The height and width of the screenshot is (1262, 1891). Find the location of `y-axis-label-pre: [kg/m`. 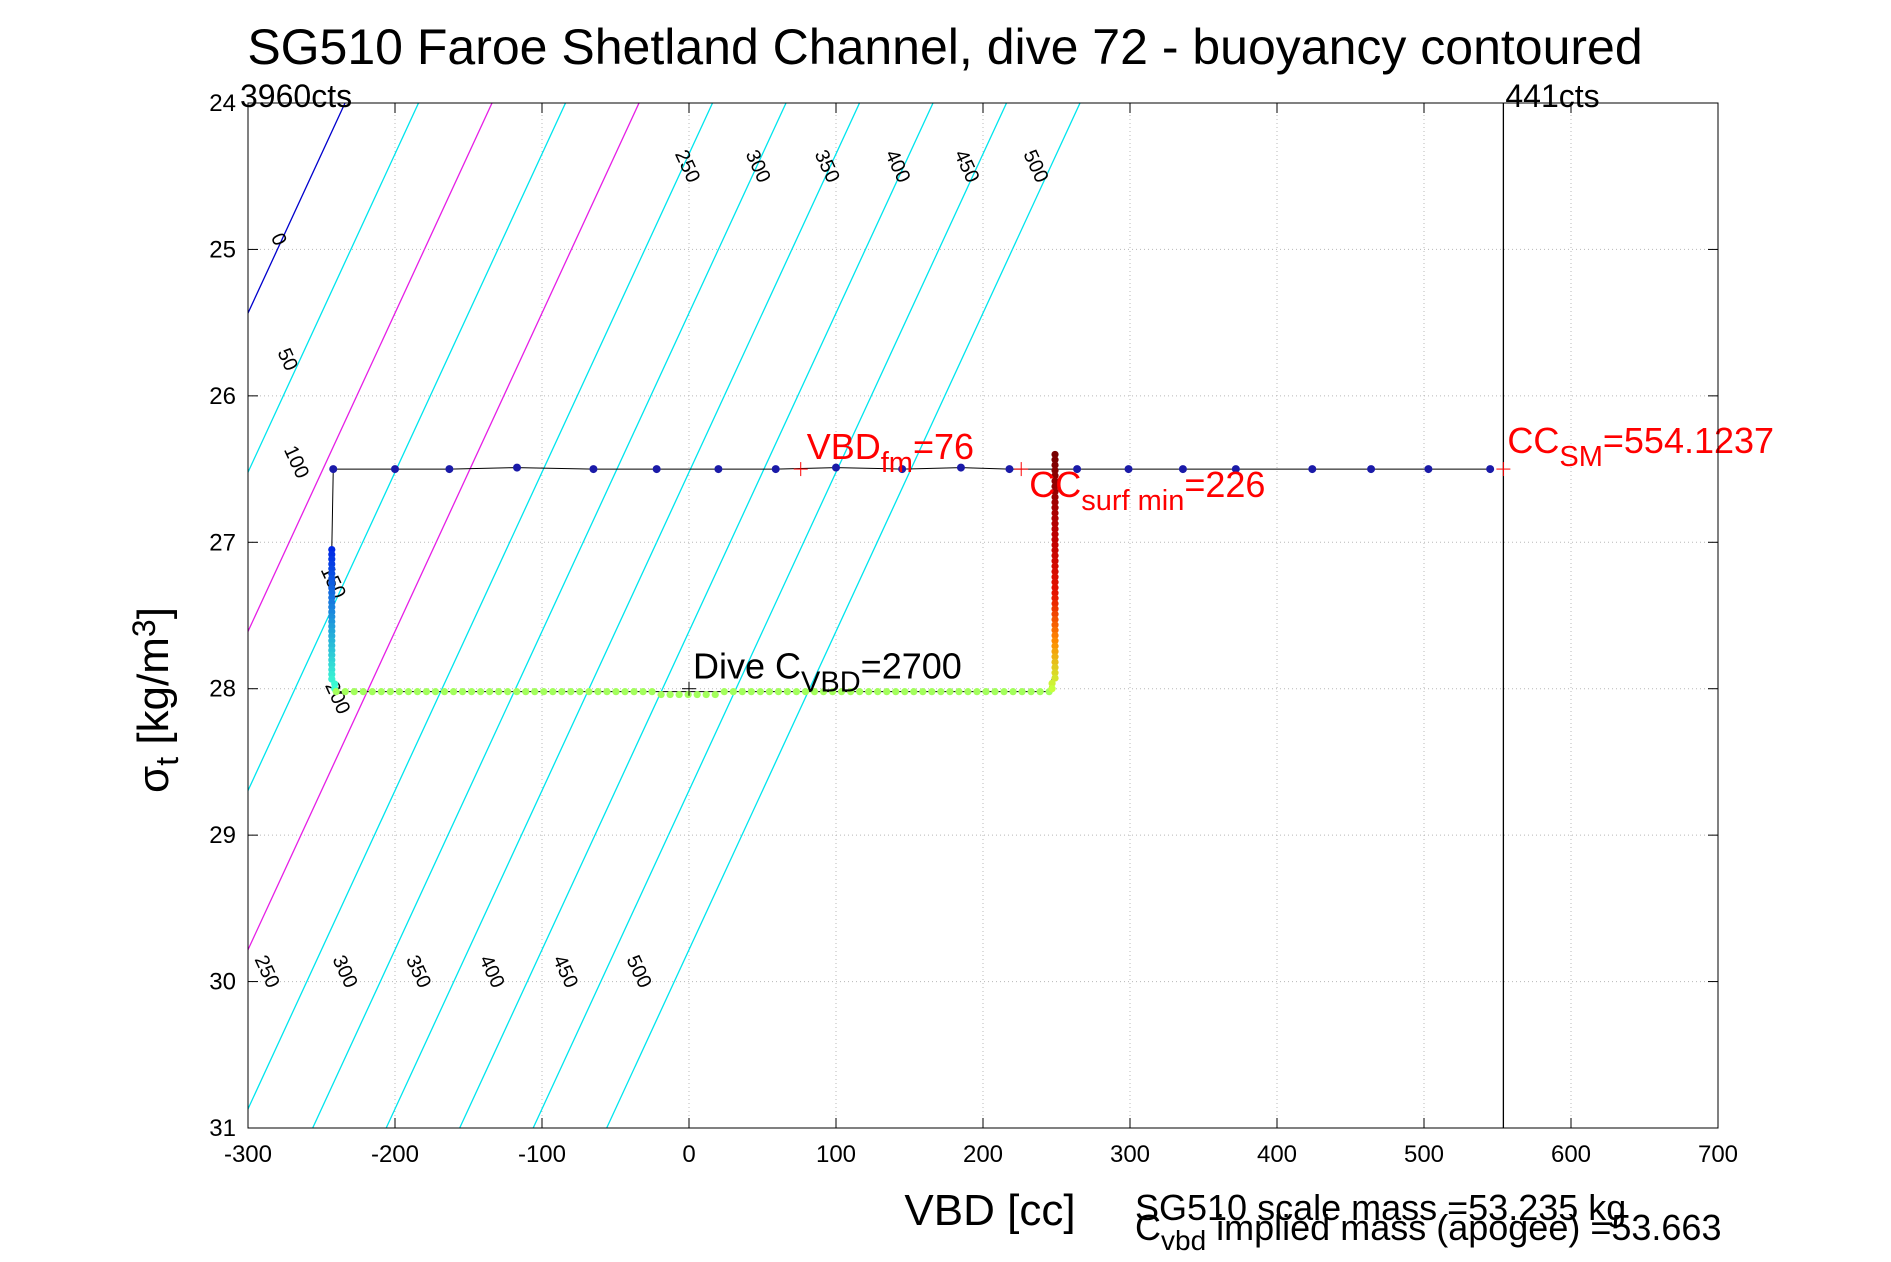

y-axis-label-pre: [kg/m is located at coordinates (153, 697).